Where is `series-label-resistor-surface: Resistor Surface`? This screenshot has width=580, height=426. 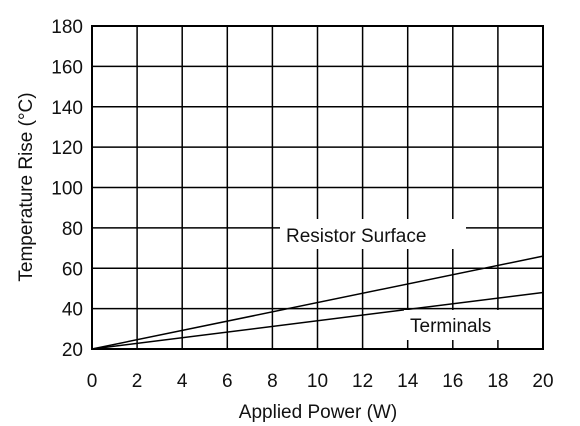 series-label-resistor-surface: Resistor Surface is located at coordinates (356, 236).